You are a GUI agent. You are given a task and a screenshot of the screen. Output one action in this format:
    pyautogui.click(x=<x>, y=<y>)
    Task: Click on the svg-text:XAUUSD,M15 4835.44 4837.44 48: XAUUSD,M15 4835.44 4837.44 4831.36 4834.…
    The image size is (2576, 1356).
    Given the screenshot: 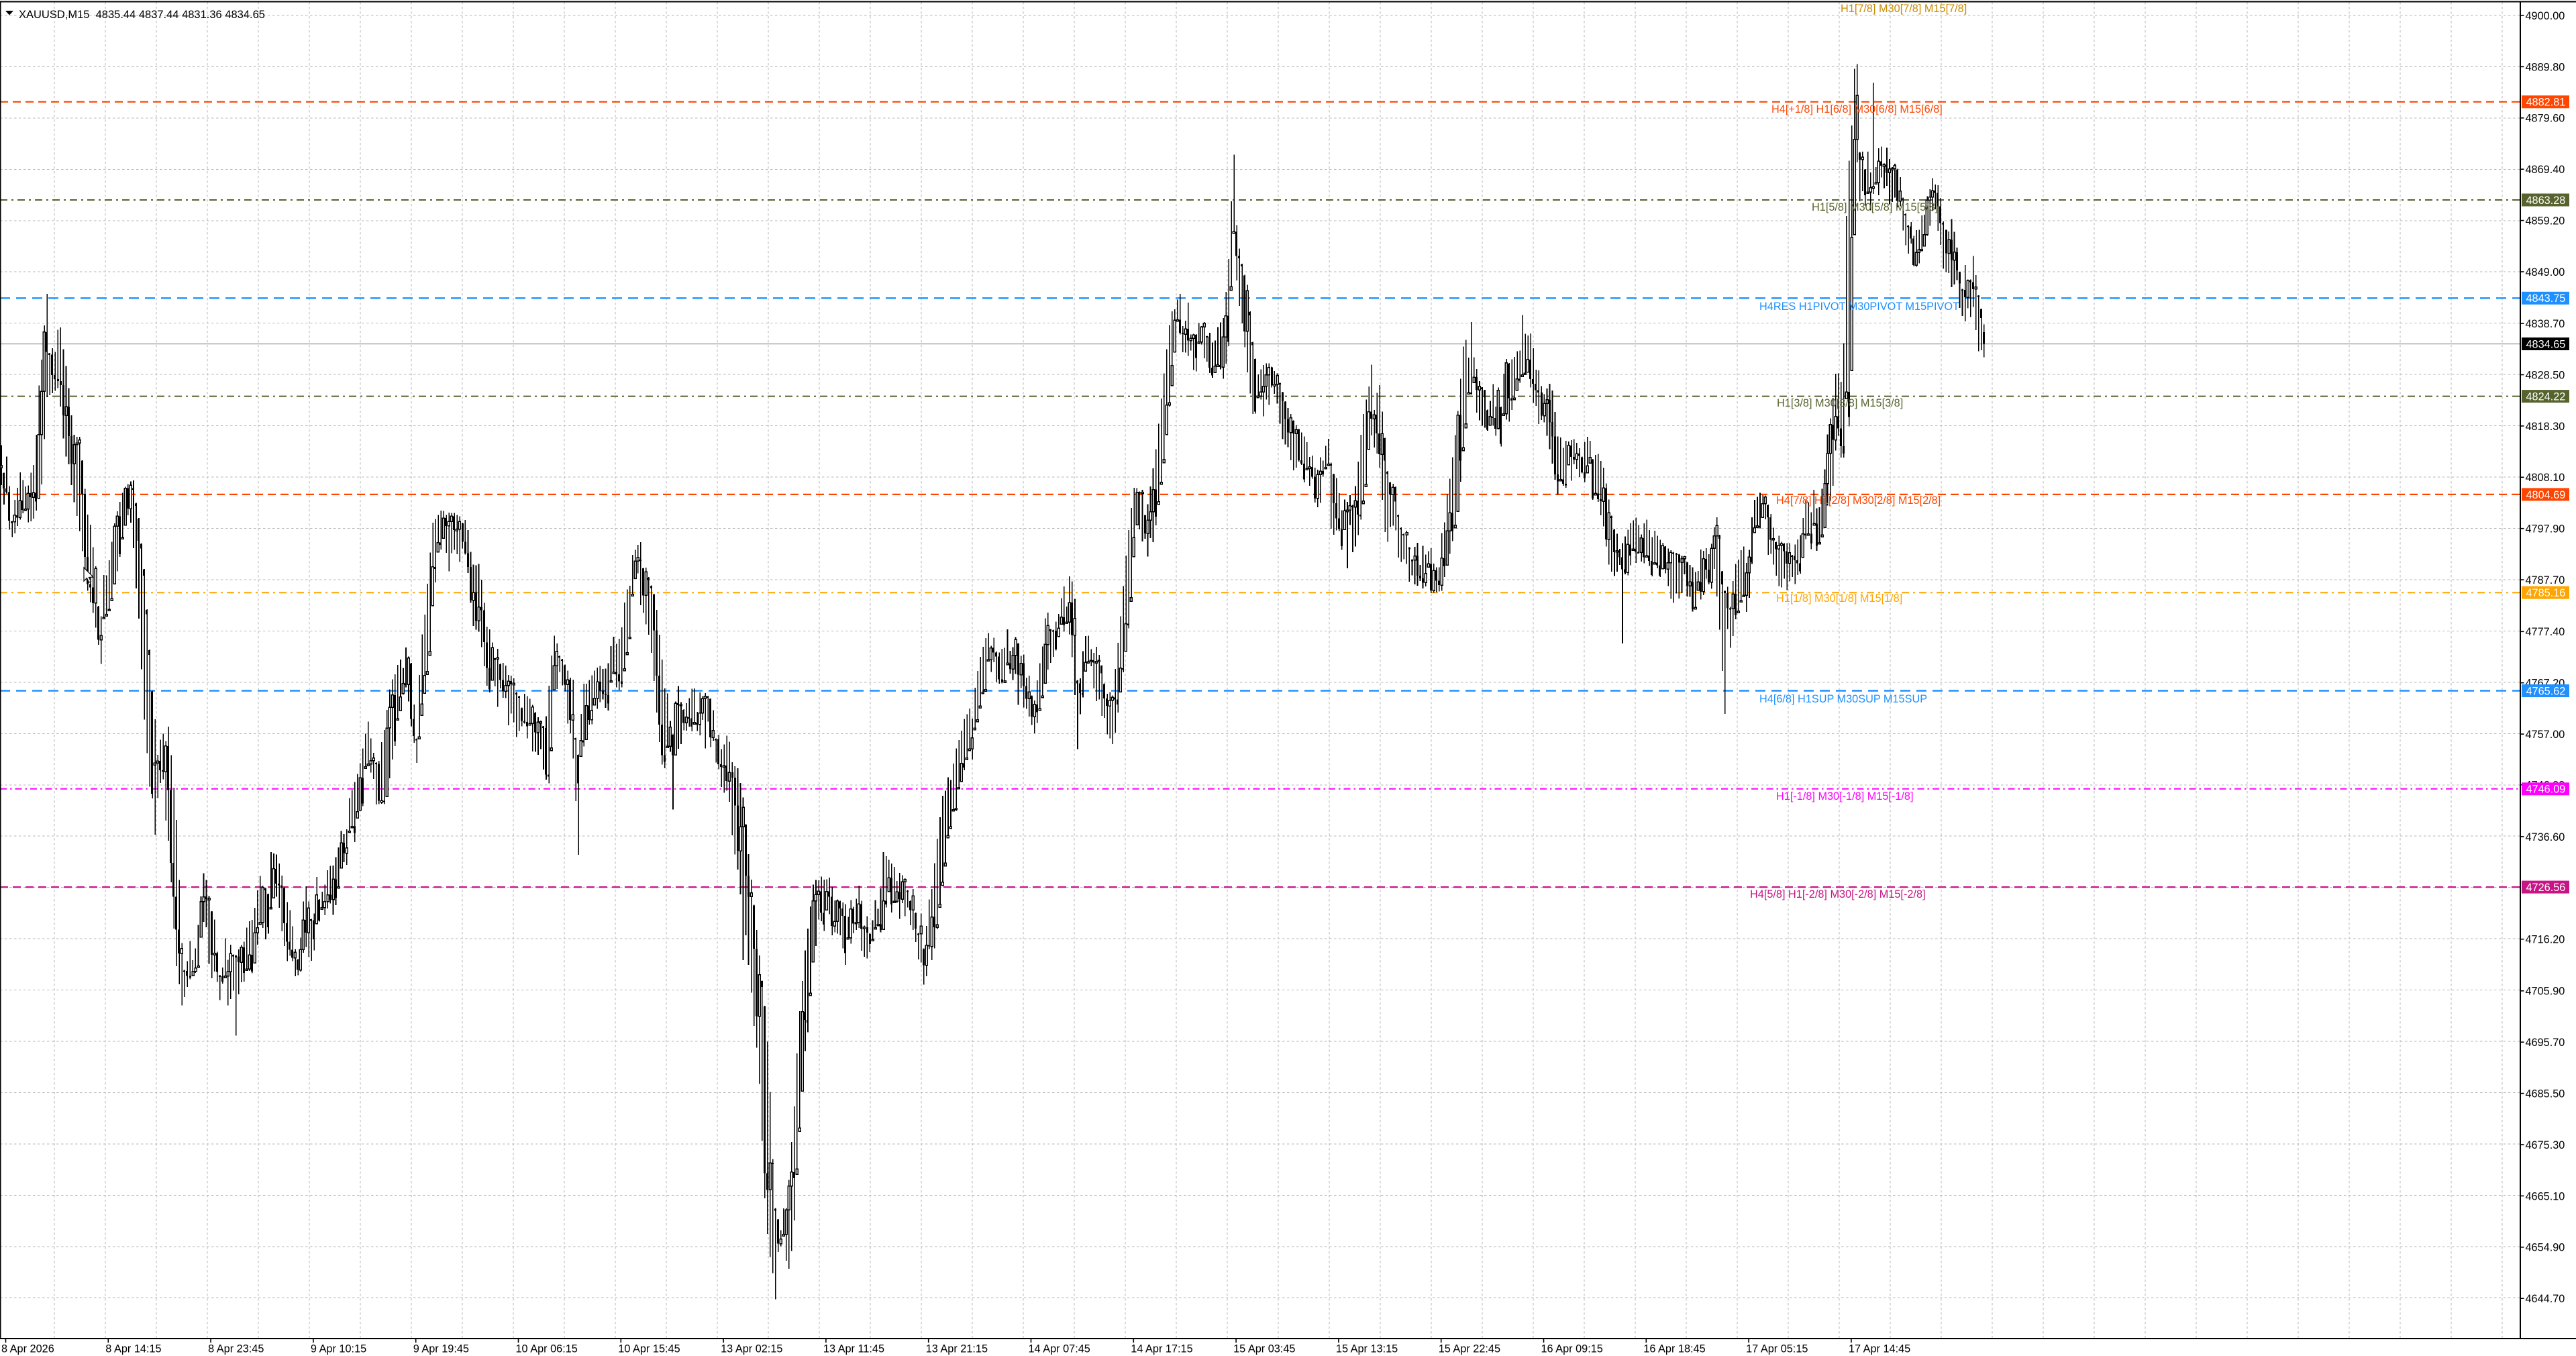 What is the action you would take?
    pyautogui.click(x=142, y=15)
    